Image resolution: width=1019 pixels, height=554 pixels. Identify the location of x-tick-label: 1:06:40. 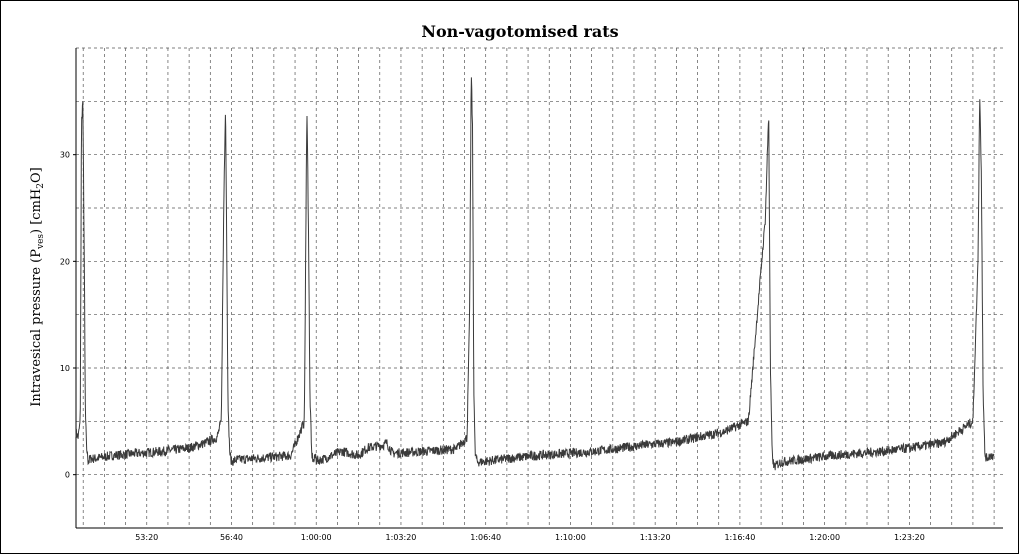
(485, 537).